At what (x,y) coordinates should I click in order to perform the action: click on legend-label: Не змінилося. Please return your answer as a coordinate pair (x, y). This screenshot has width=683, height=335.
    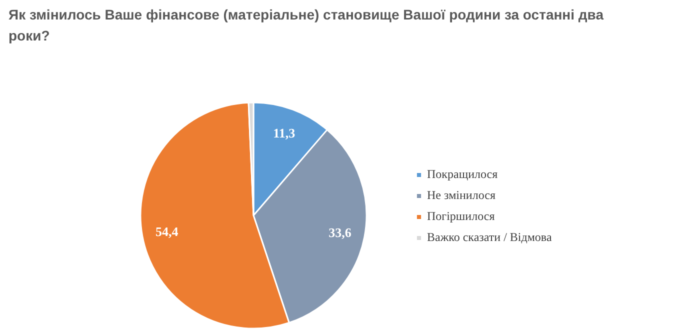
    Looking at the image, I should click on (461, 195).